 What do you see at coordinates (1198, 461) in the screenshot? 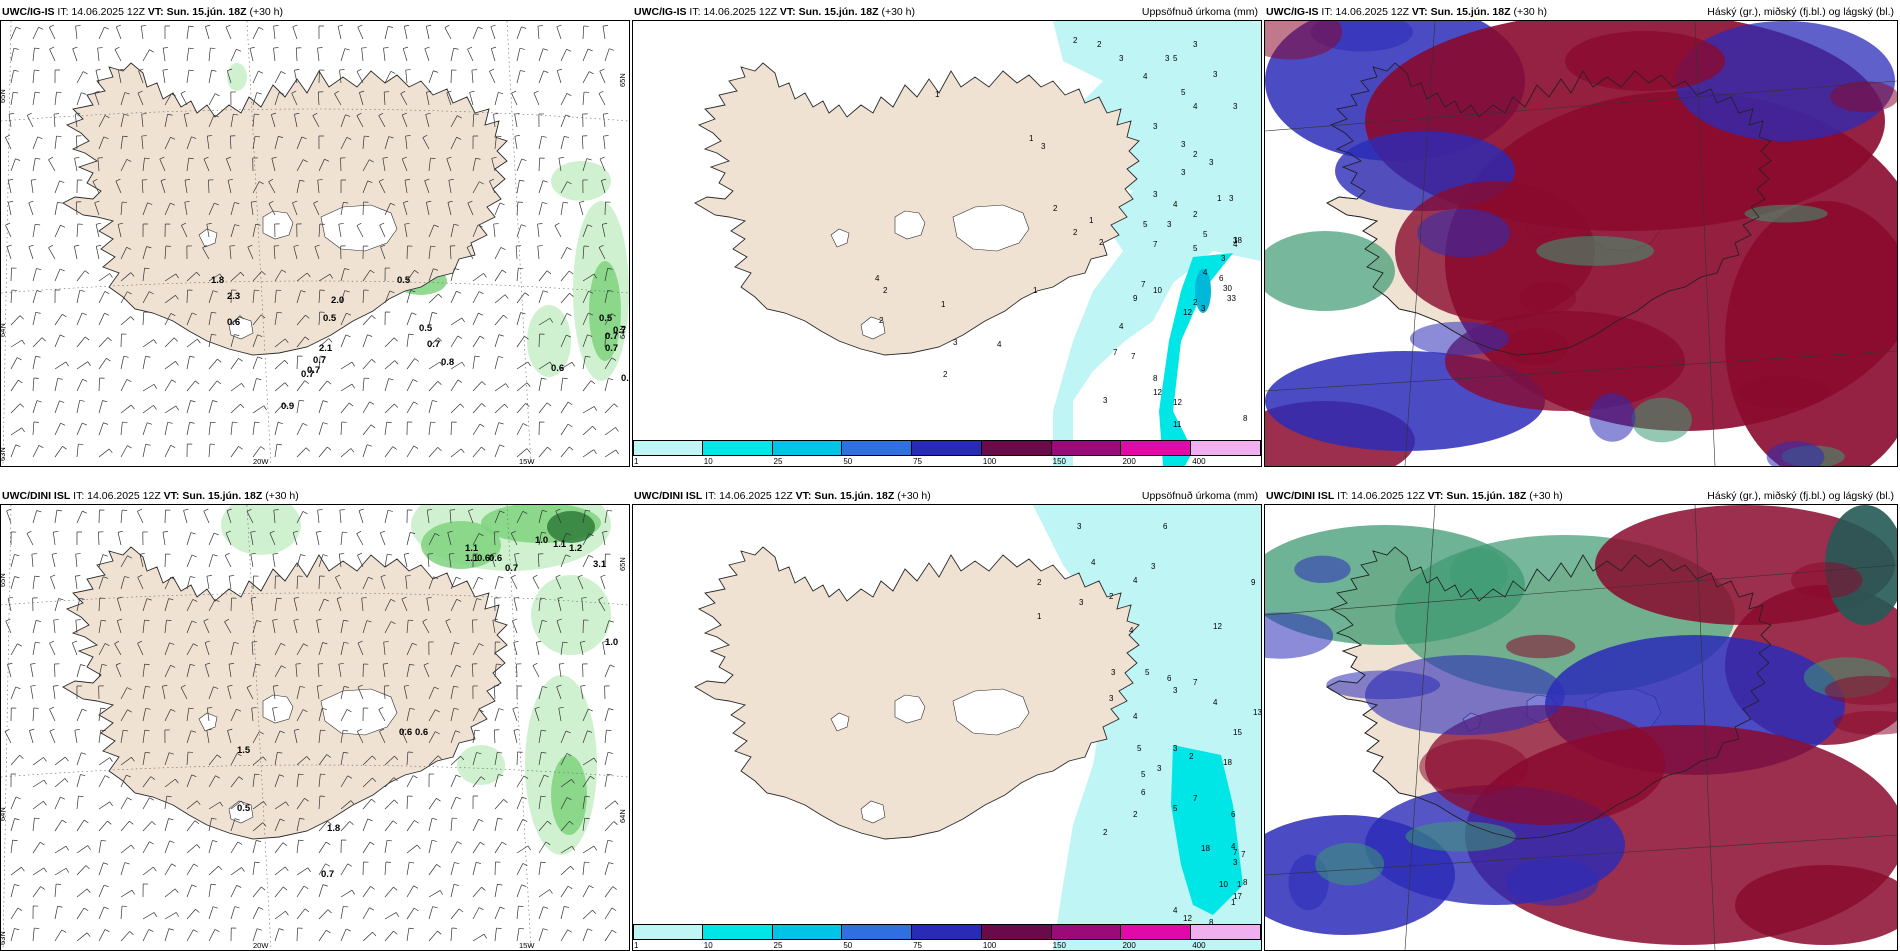
I see `colorbar-label: 400` at bounding box center [1198, 461].